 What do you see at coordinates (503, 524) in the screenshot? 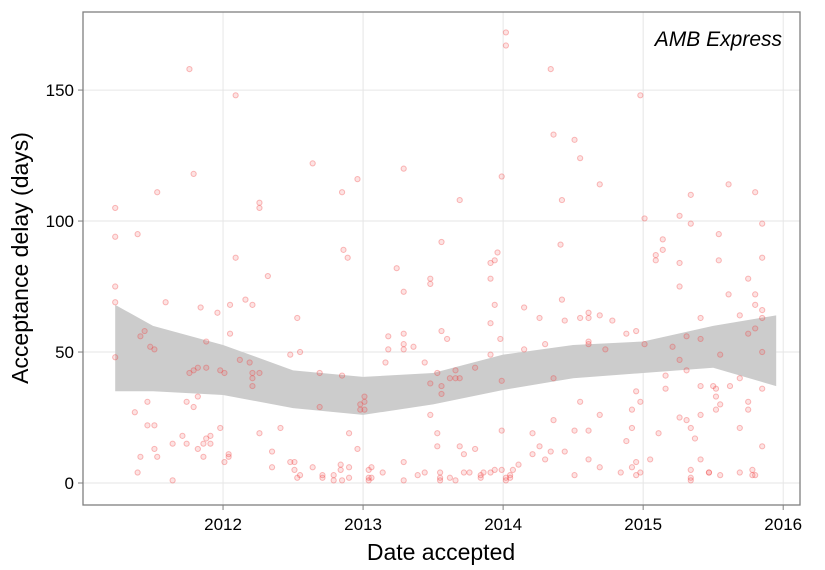
I see `x-tick-label: 2014` at bounding box center [503, 524].